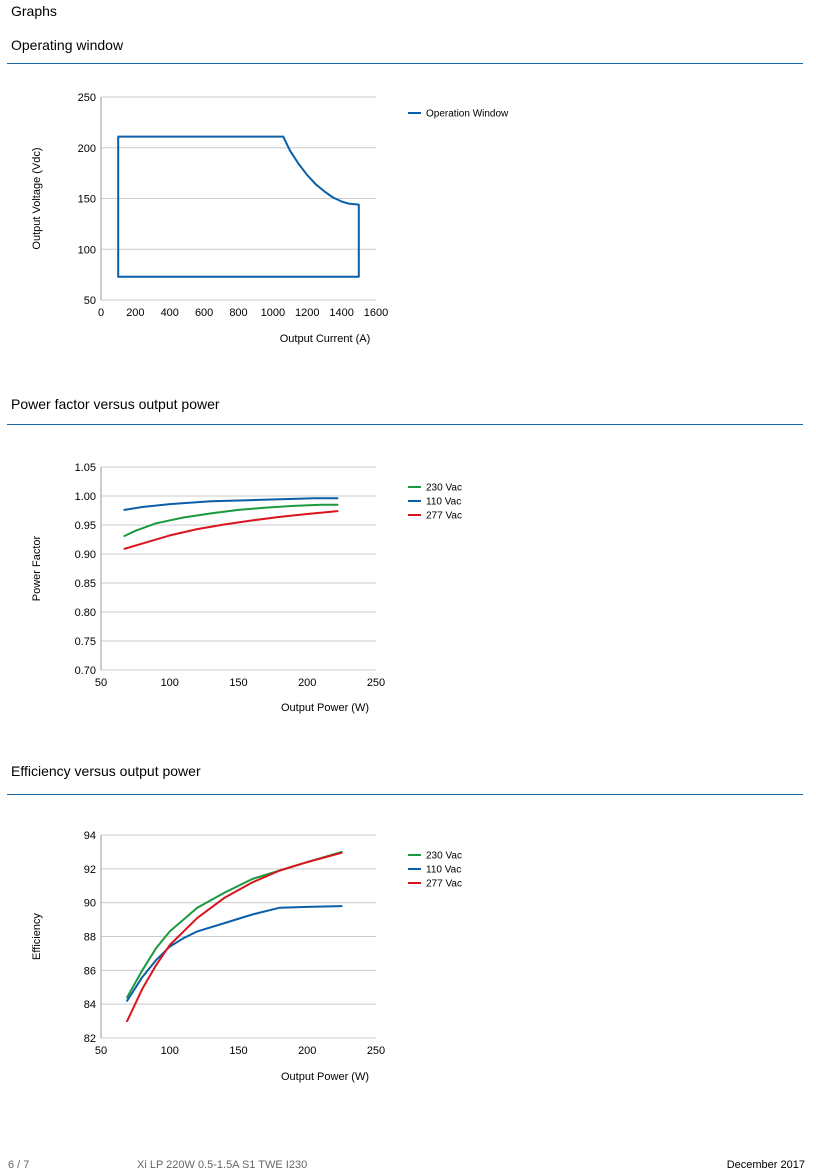 The height and width of the screenshot is (1174, 816). Describe the element at coordinates (325, 339) in the screenshot. I see `x-axis-label: Output Current (A)` at that location.